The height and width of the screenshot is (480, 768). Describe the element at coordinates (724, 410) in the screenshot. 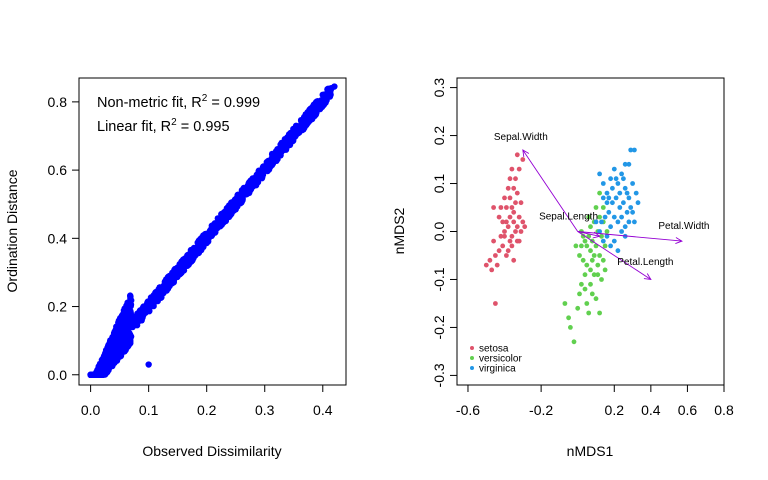

I see `x-tick-label: 0.8` at that location.